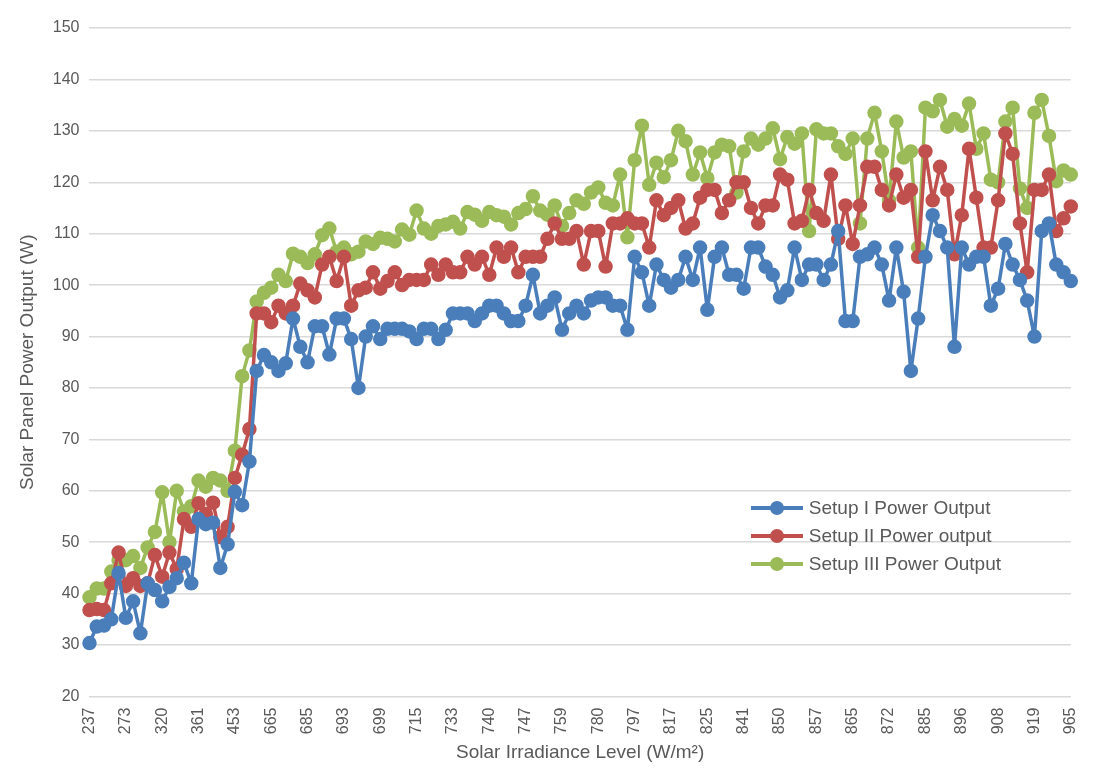  Describe the element at coordinates (66, 233) in the screenshot. I see `y-tick-label: 110` at that location.